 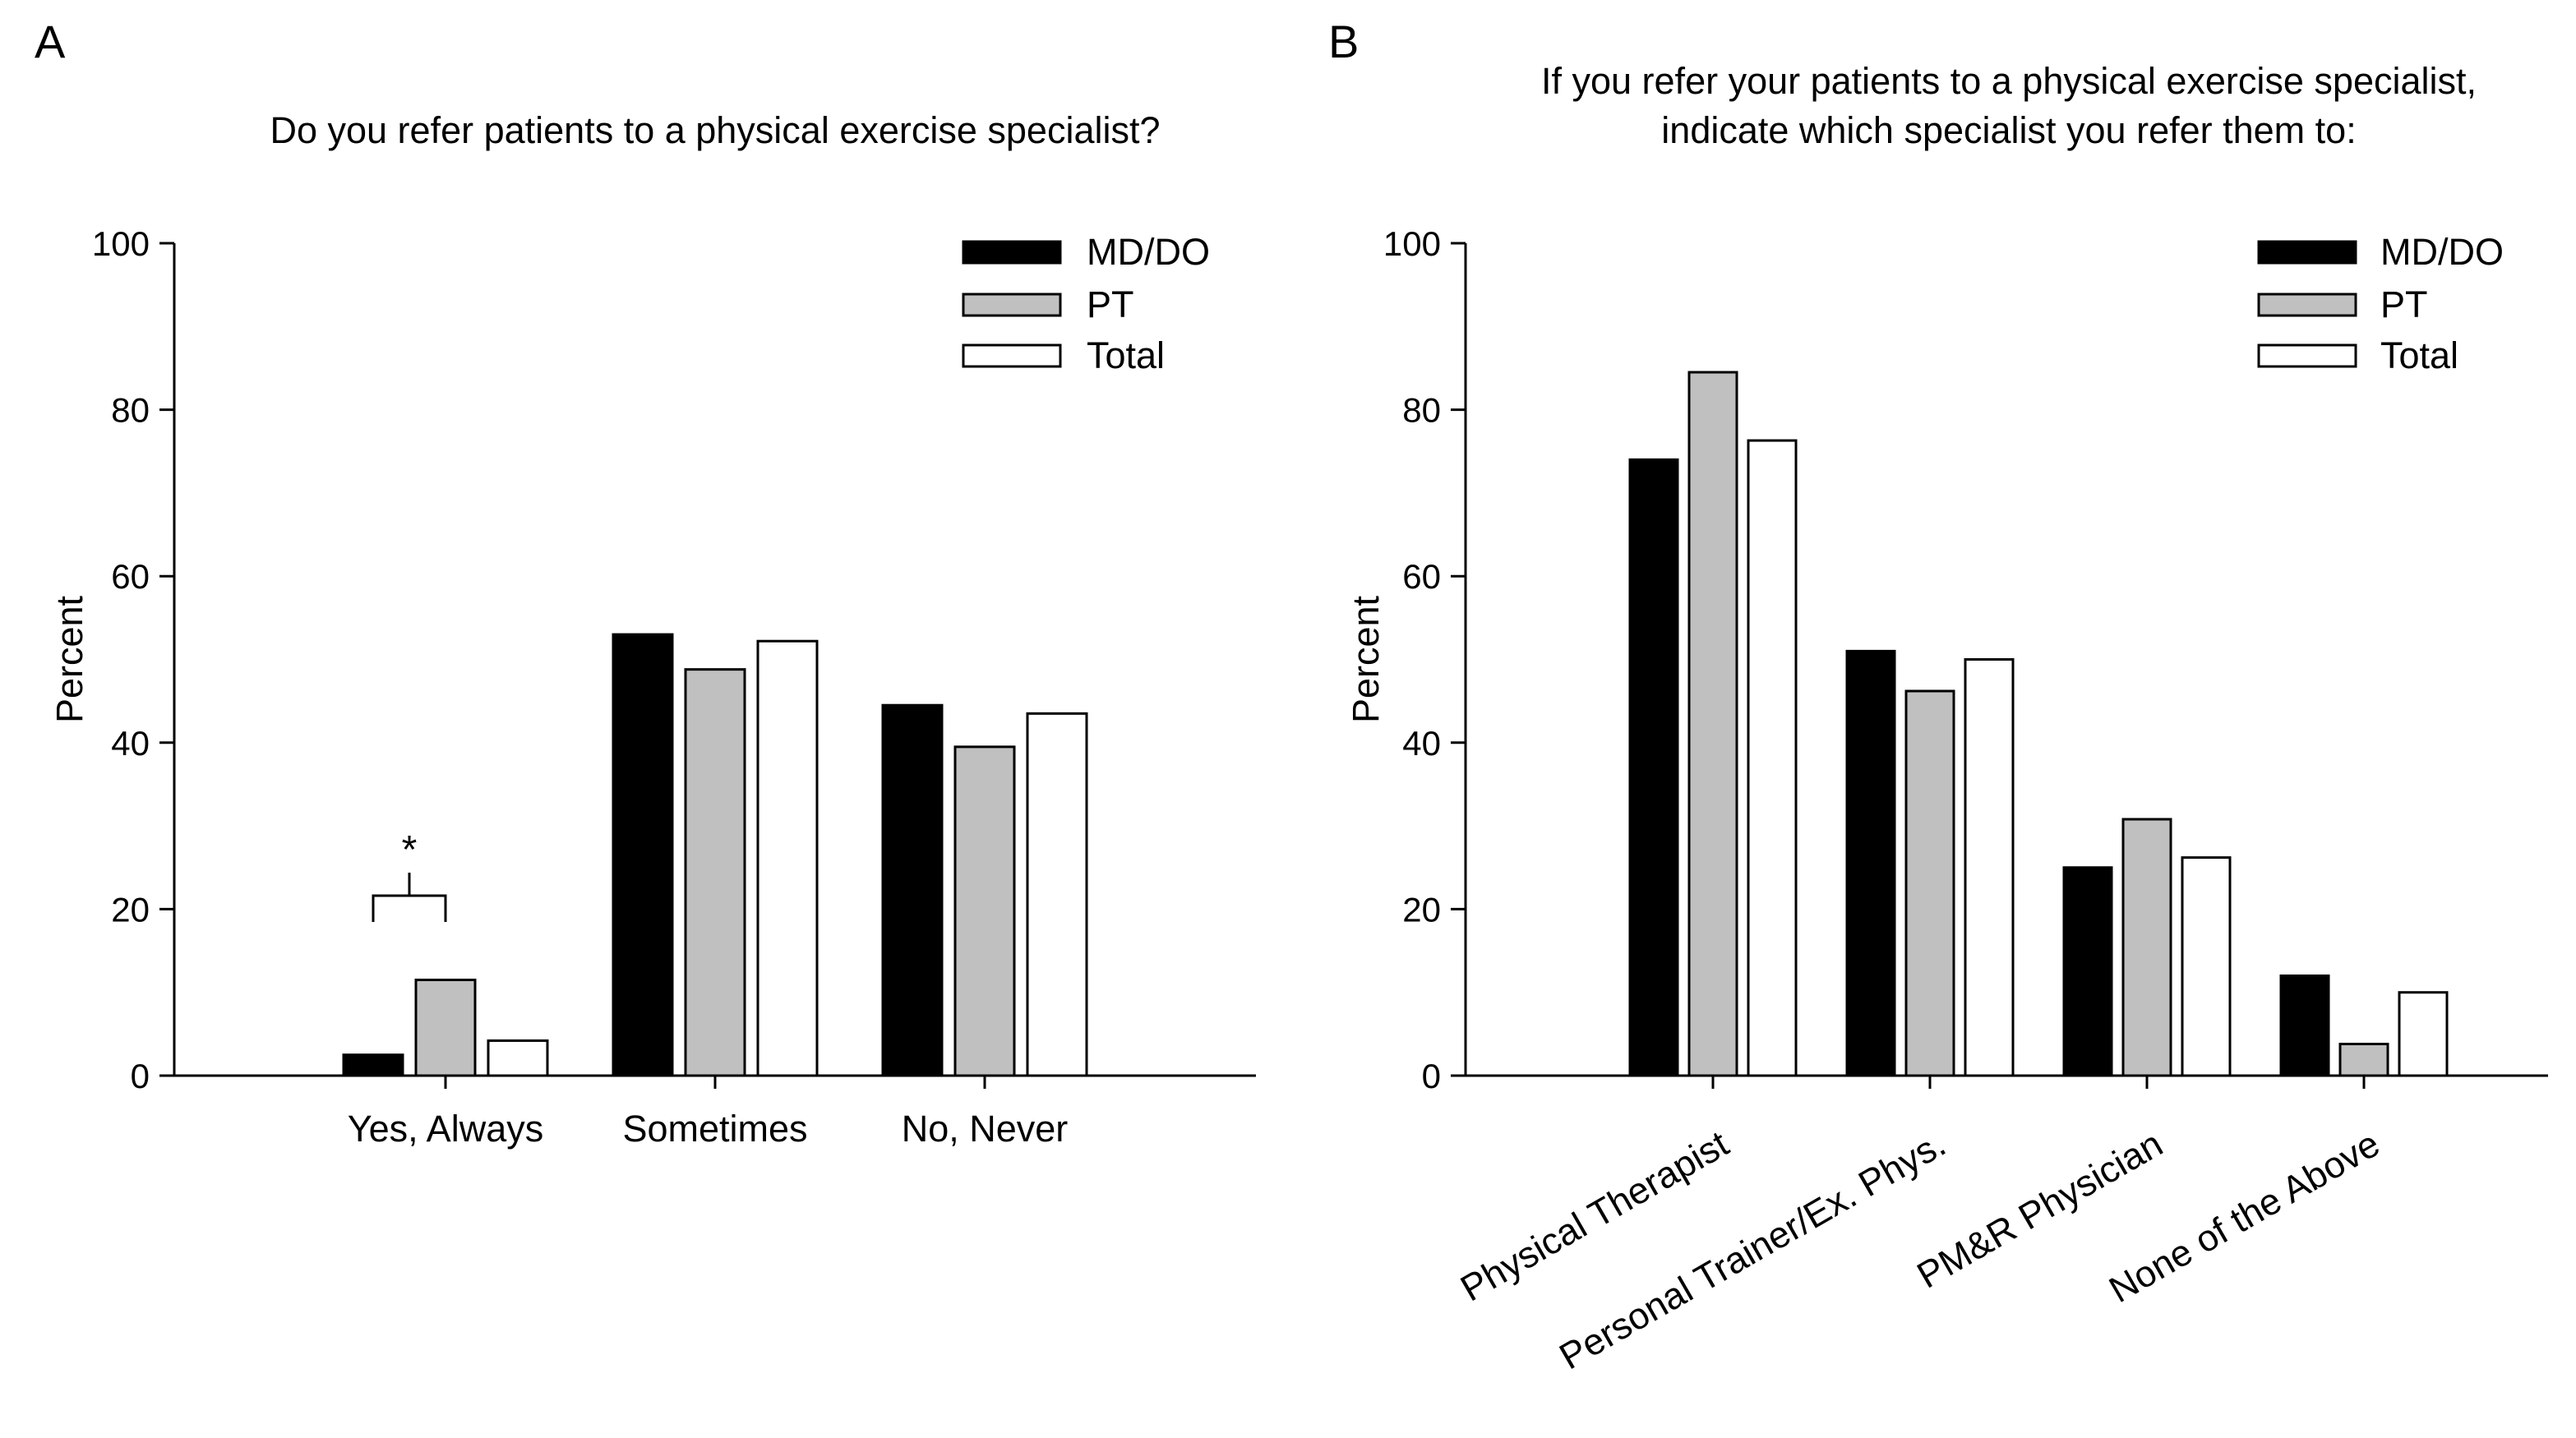 What do you see at coordinates (1753, 1250) in the screenshot?
I see `x-tick-label: Personal Trainer/Ex. Phys.` at bounding box center [1753, 1250].